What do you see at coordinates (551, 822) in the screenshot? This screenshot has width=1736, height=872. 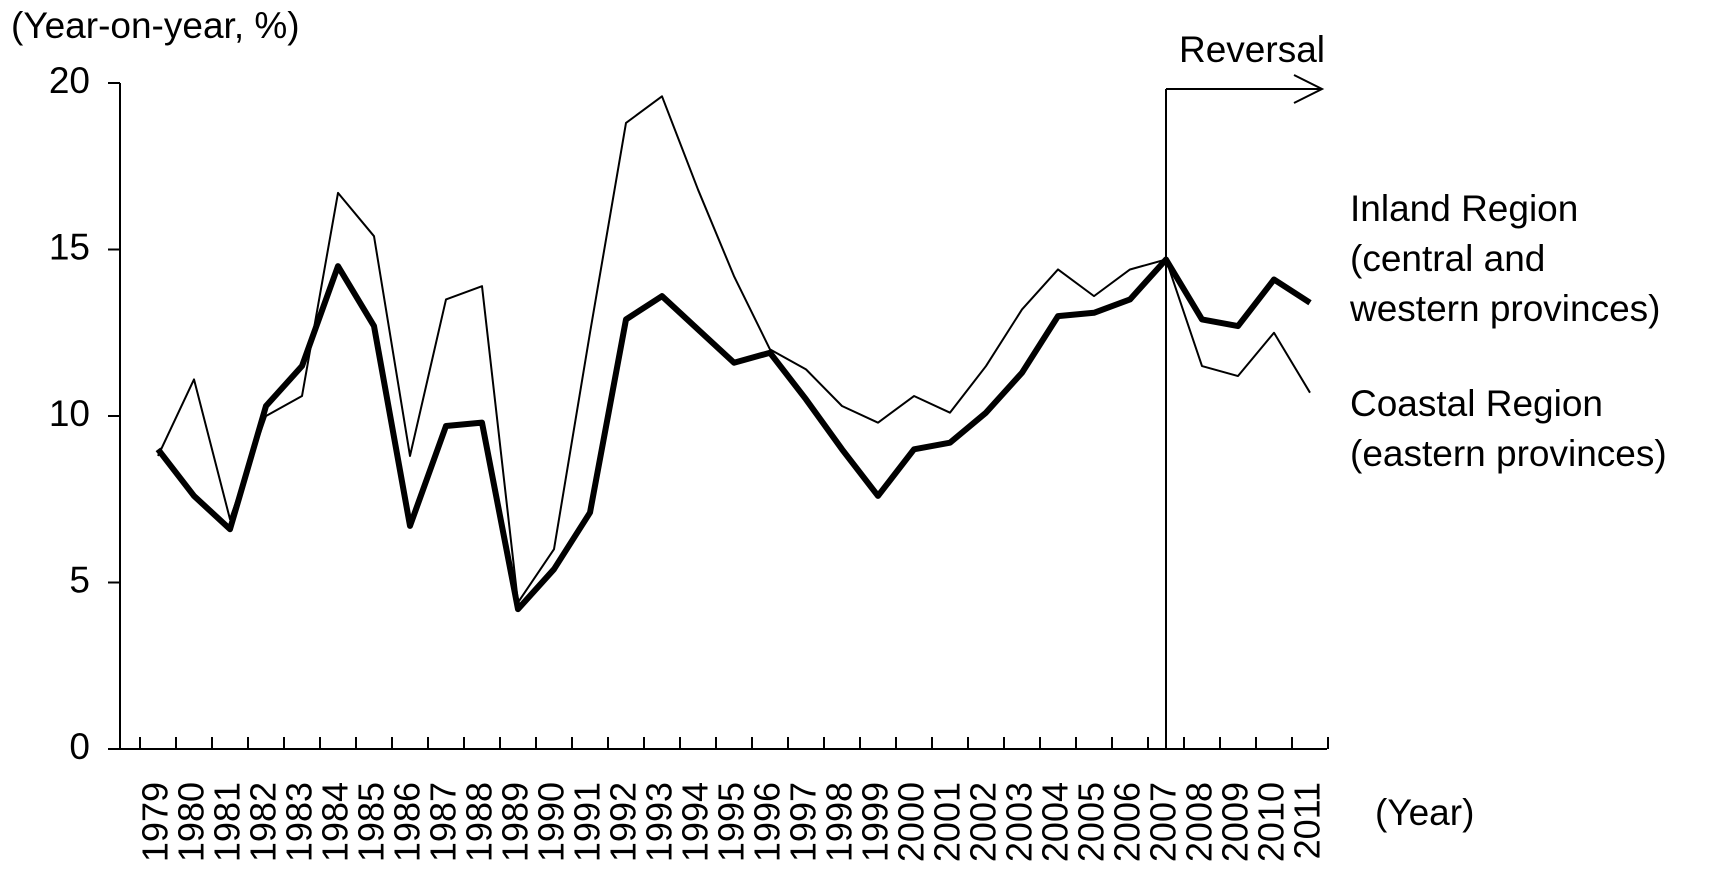 I see `x-tick-label: 1990` at bounding box center [551, 822].